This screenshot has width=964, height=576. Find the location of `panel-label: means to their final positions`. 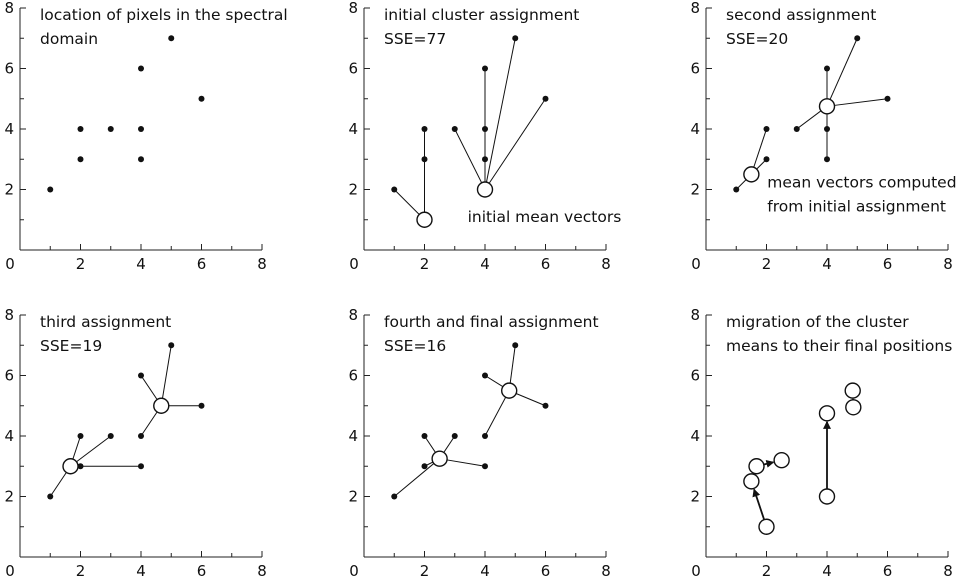

panel-label: means to their final positions is located at coordinates (839, 346).